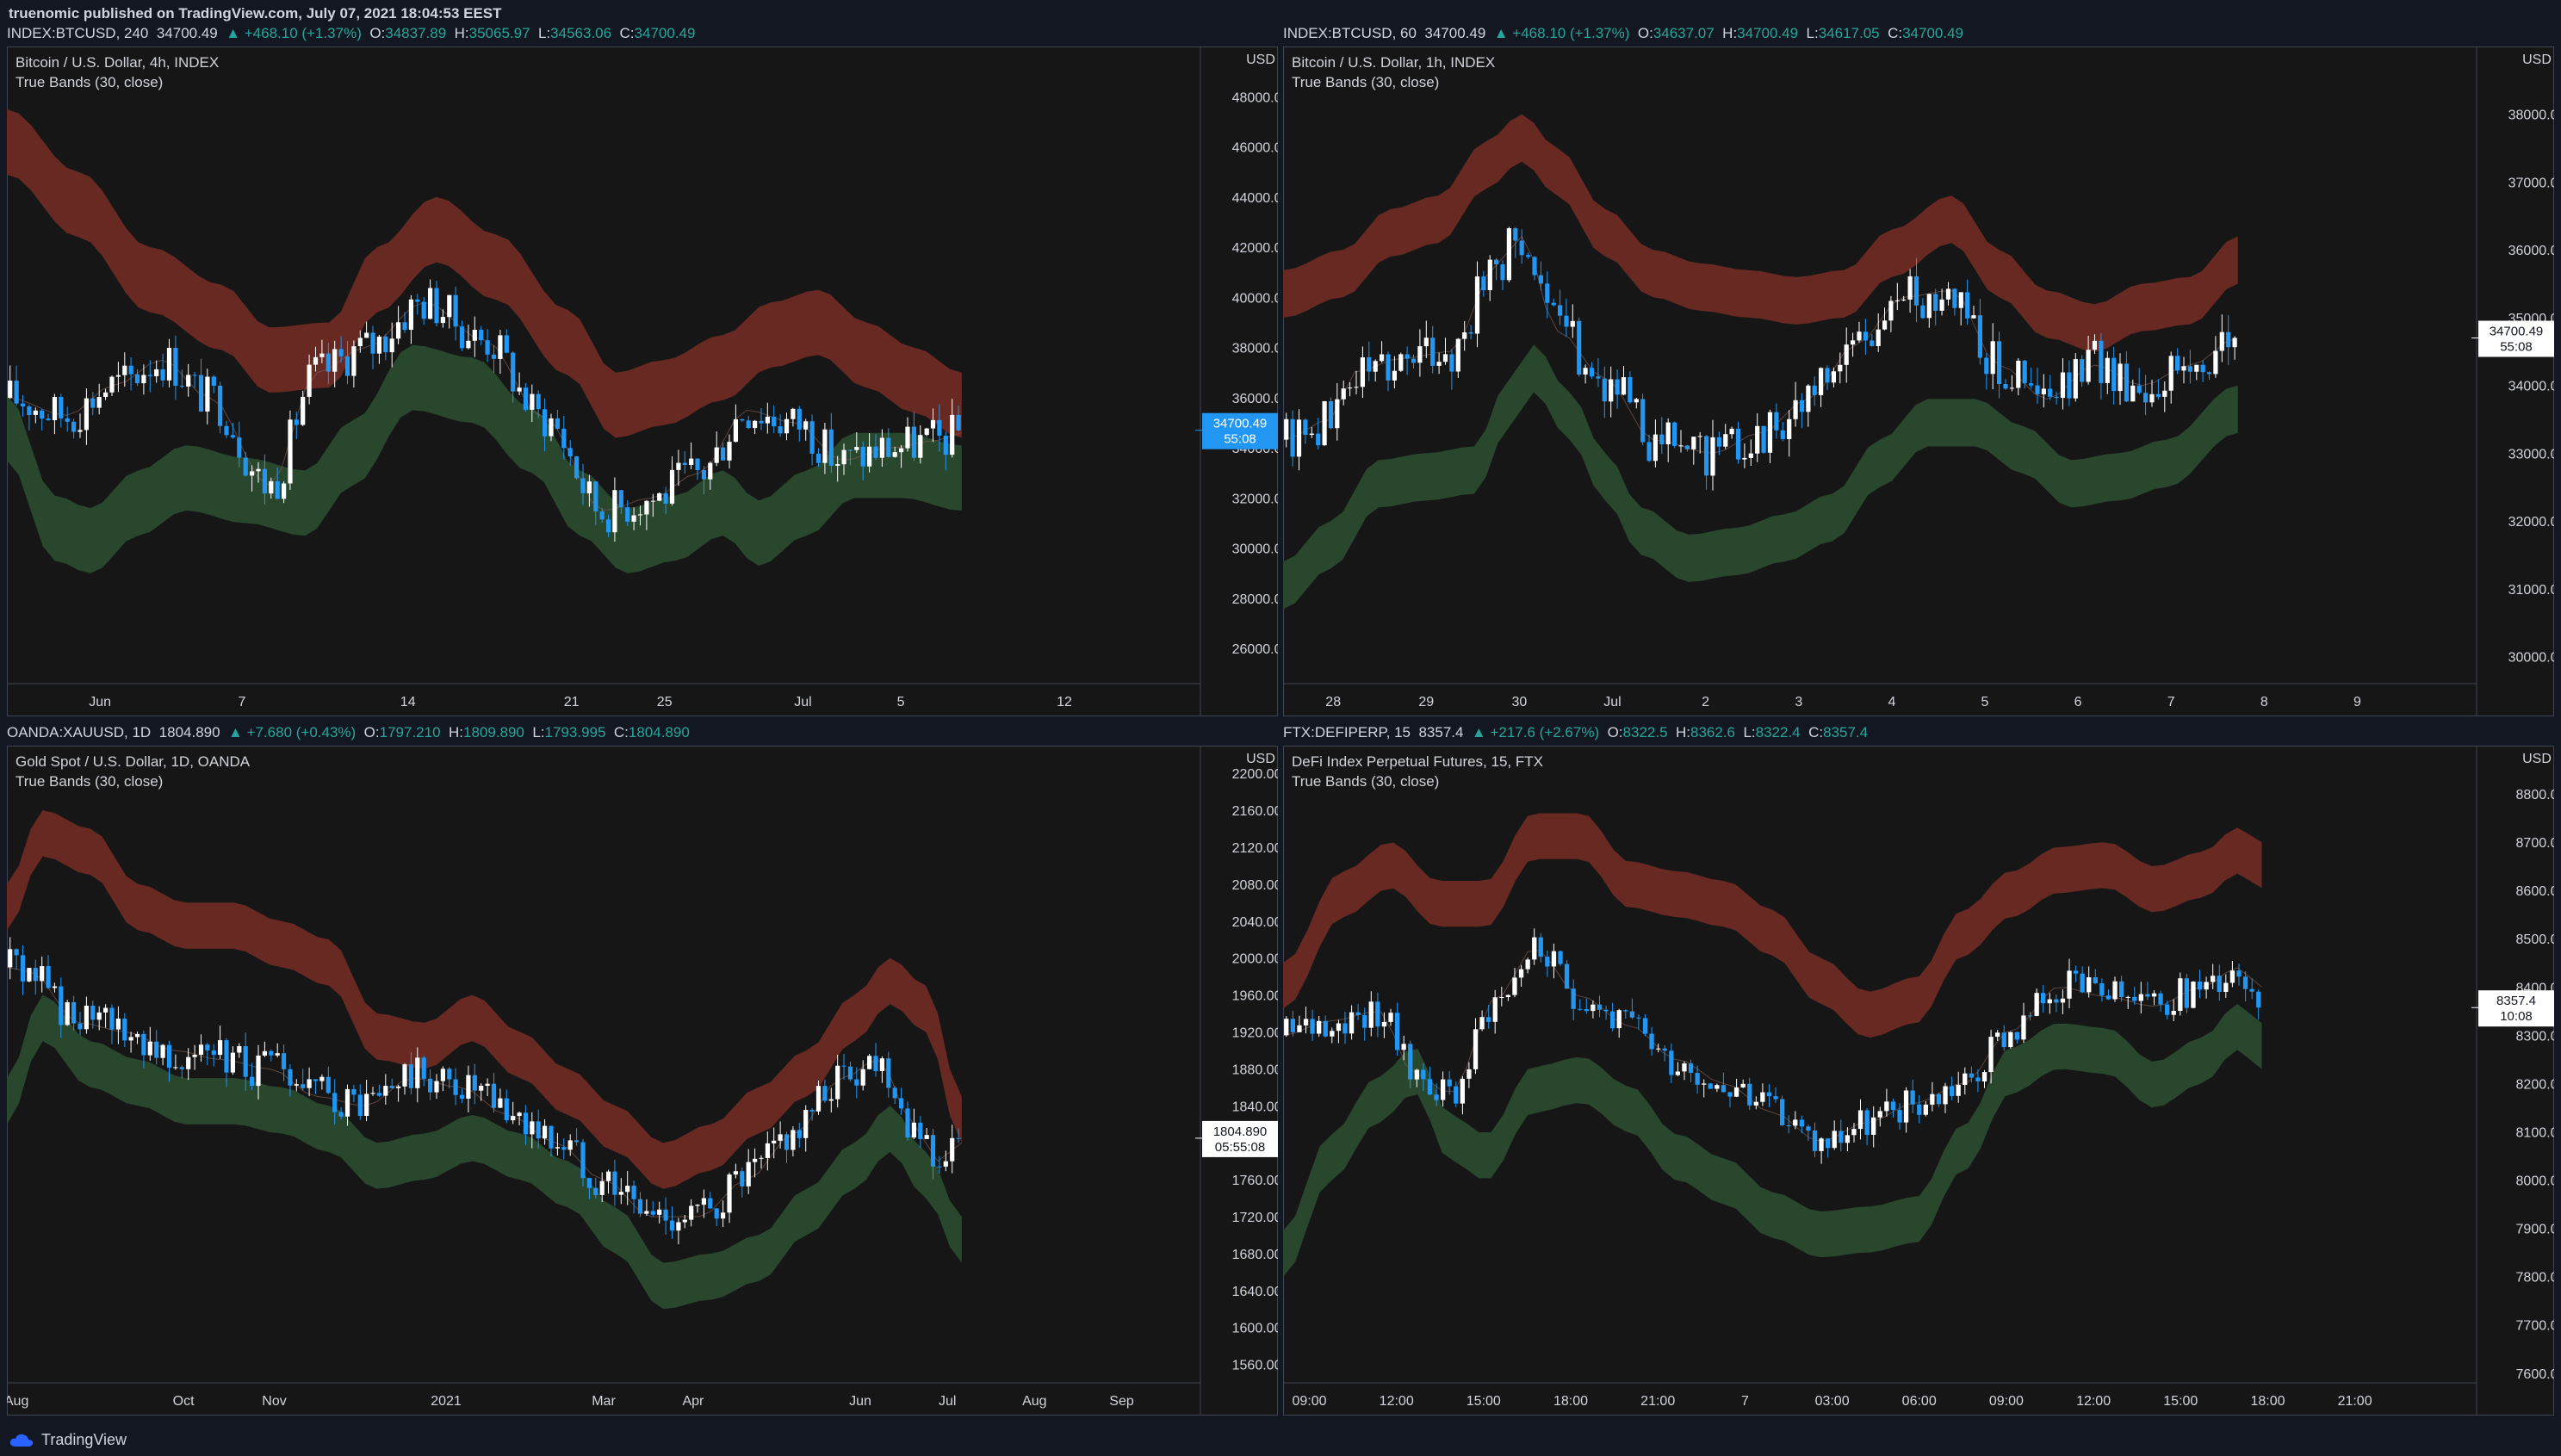 The image size is (2561, 1456). Describe the element at coordinates (2535, 1036) in the screenshot. I see `y-tick-label: 8300.0` at that location.